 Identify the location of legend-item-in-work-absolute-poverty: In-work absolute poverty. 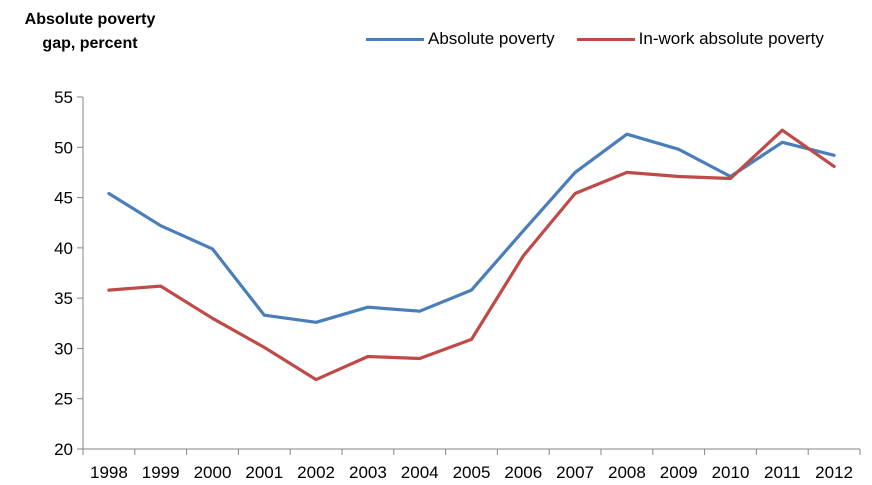
(700, 39).